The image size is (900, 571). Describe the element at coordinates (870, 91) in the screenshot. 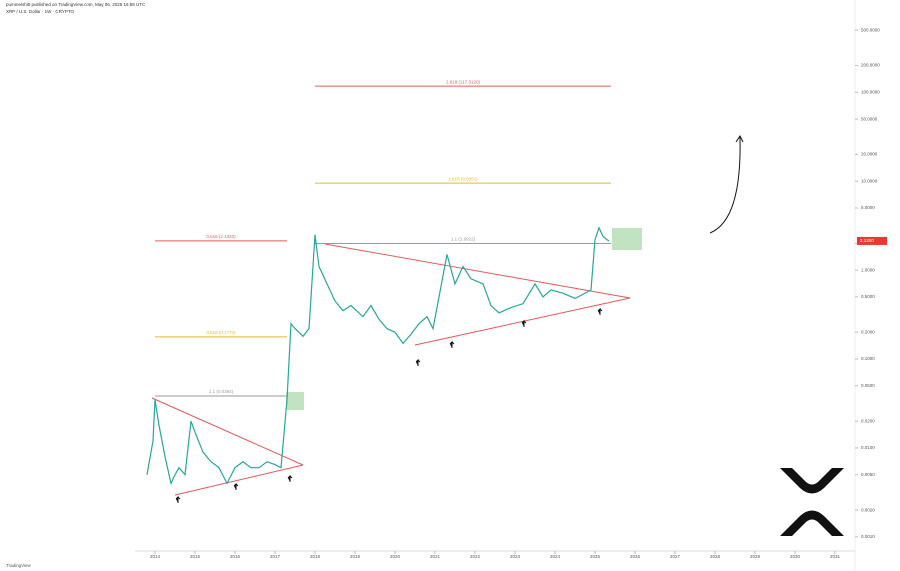

I see `y-tick-label: 100.0000` at that location.